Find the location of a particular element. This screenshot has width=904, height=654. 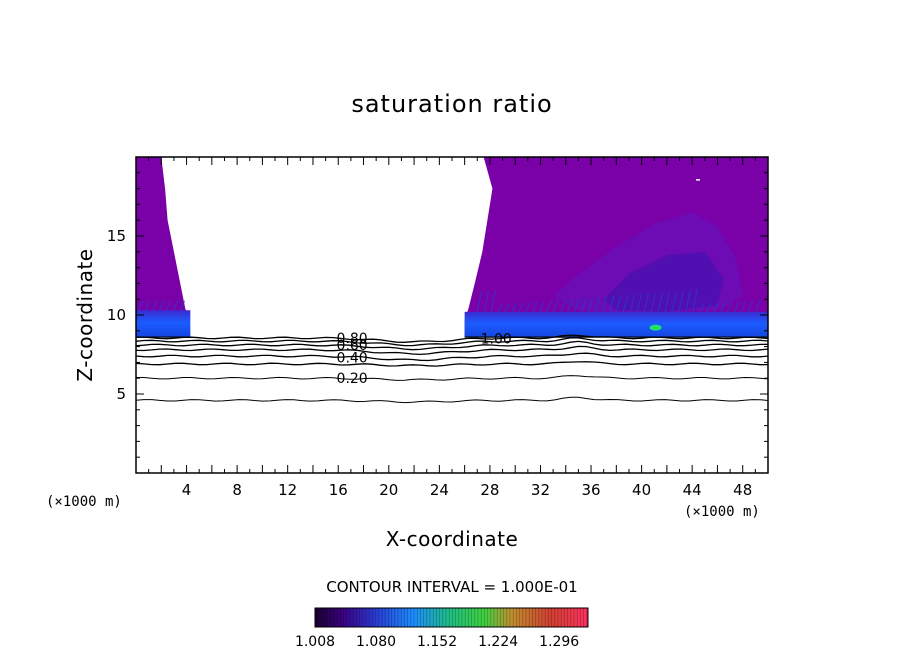

x-tick-label: 36 is located at coordinates (590, 490).